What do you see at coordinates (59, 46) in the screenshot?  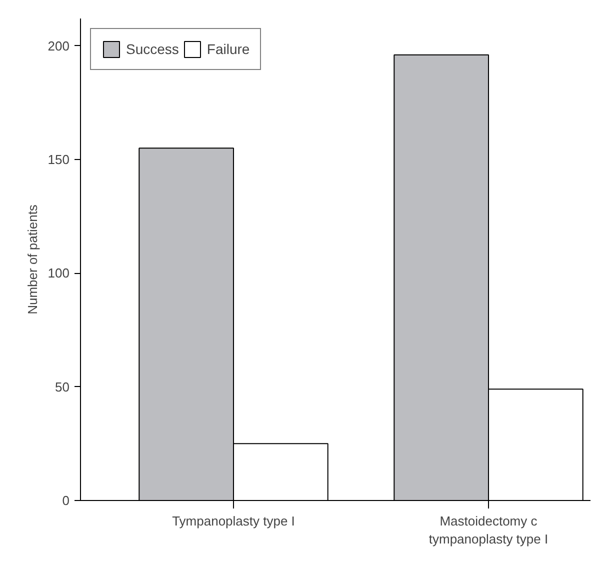 I see `y-tick-label: 200` at bounding box center [59, 46].